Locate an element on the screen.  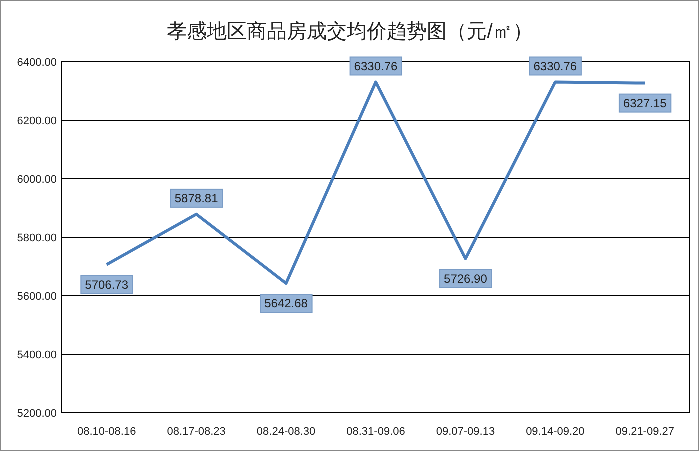
data-label: 6327.15 is located at coordinates (645, 103).